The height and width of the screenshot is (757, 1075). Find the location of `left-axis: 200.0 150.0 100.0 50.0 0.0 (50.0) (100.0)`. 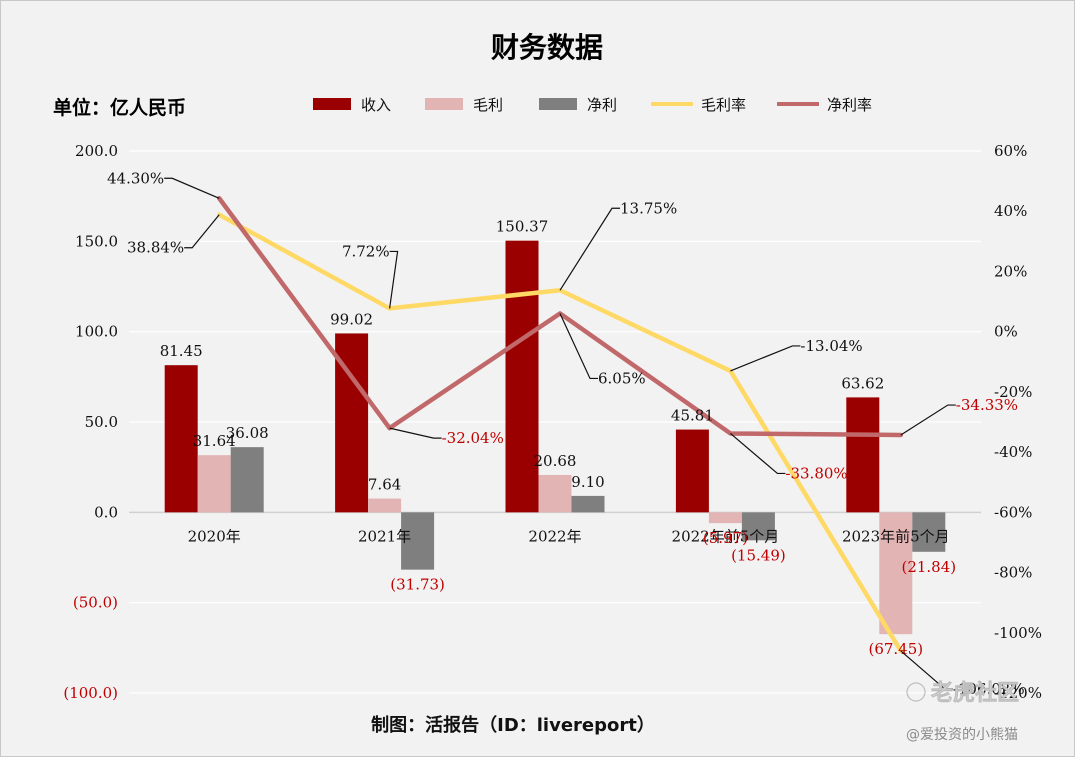

left-axis: 200.0 150.0 100.0 50.0 0.0 (50.0) (100.0) is located at coordinates (90, 422).